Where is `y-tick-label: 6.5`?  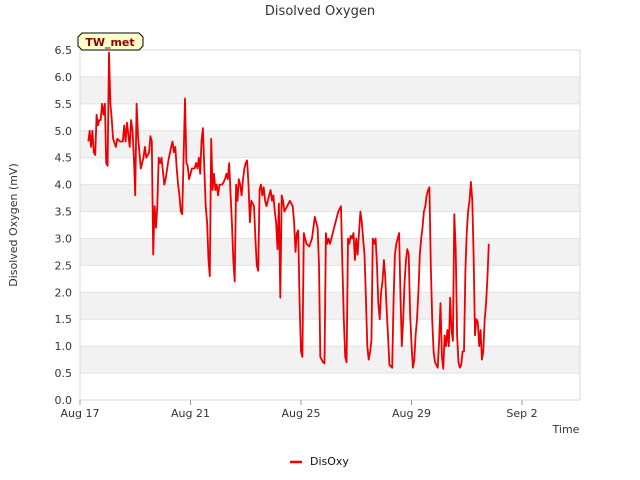
y-tick-label: 6.5 is located at coordinates (64, 50).